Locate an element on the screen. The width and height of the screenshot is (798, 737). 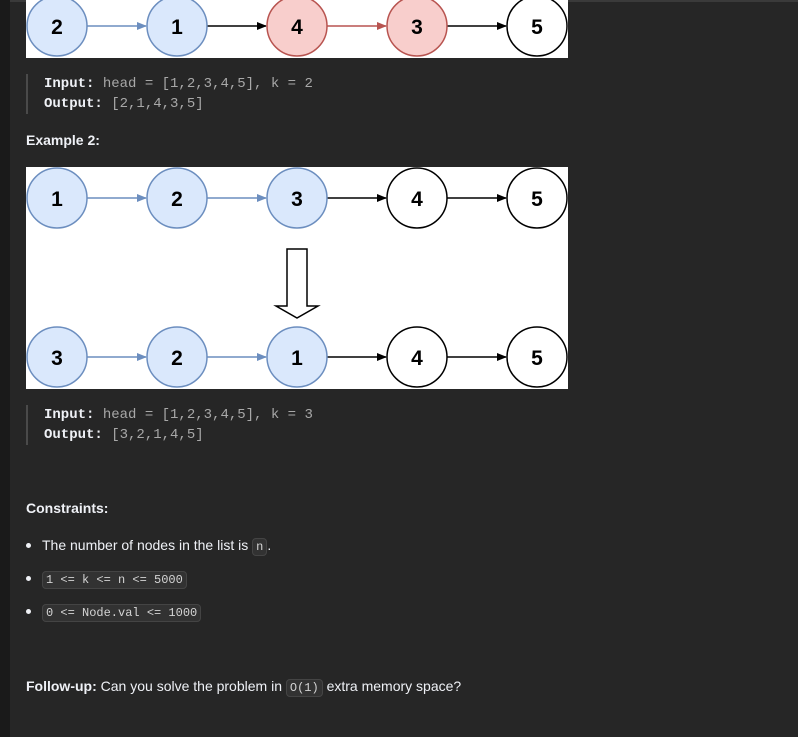
example1-input-line: Input: head = [1,2,3,4,5], k = 2 is located at coordinates (324, 84).